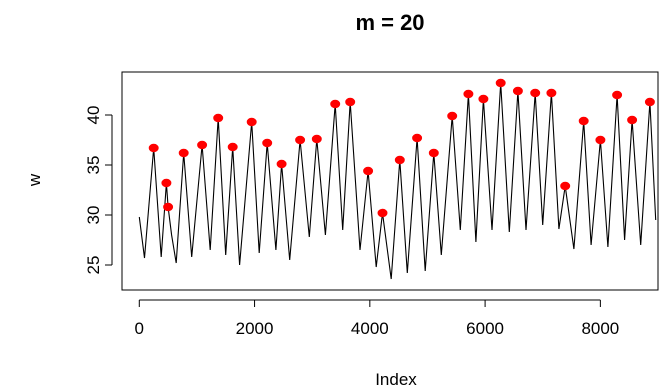 The image size is (662, 391). Describe the element at coordinates (370, 328) in the screenshot. I see `x-tick-label: 4000` at that location.